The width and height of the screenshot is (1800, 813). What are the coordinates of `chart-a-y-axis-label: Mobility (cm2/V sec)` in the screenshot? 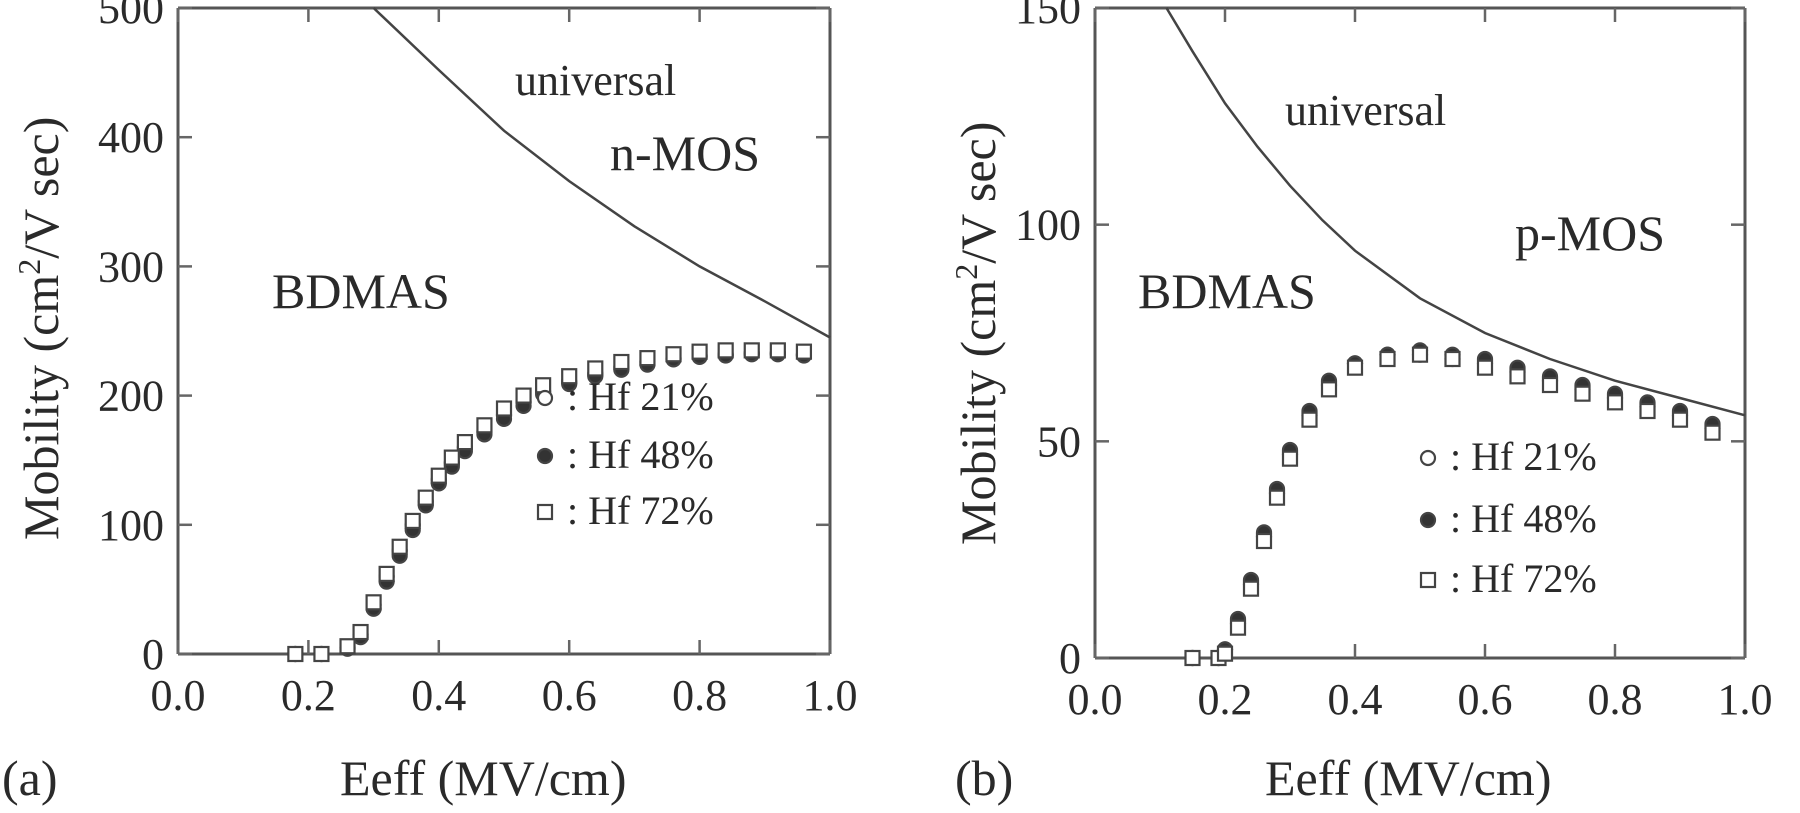 It's located at (40, 328).